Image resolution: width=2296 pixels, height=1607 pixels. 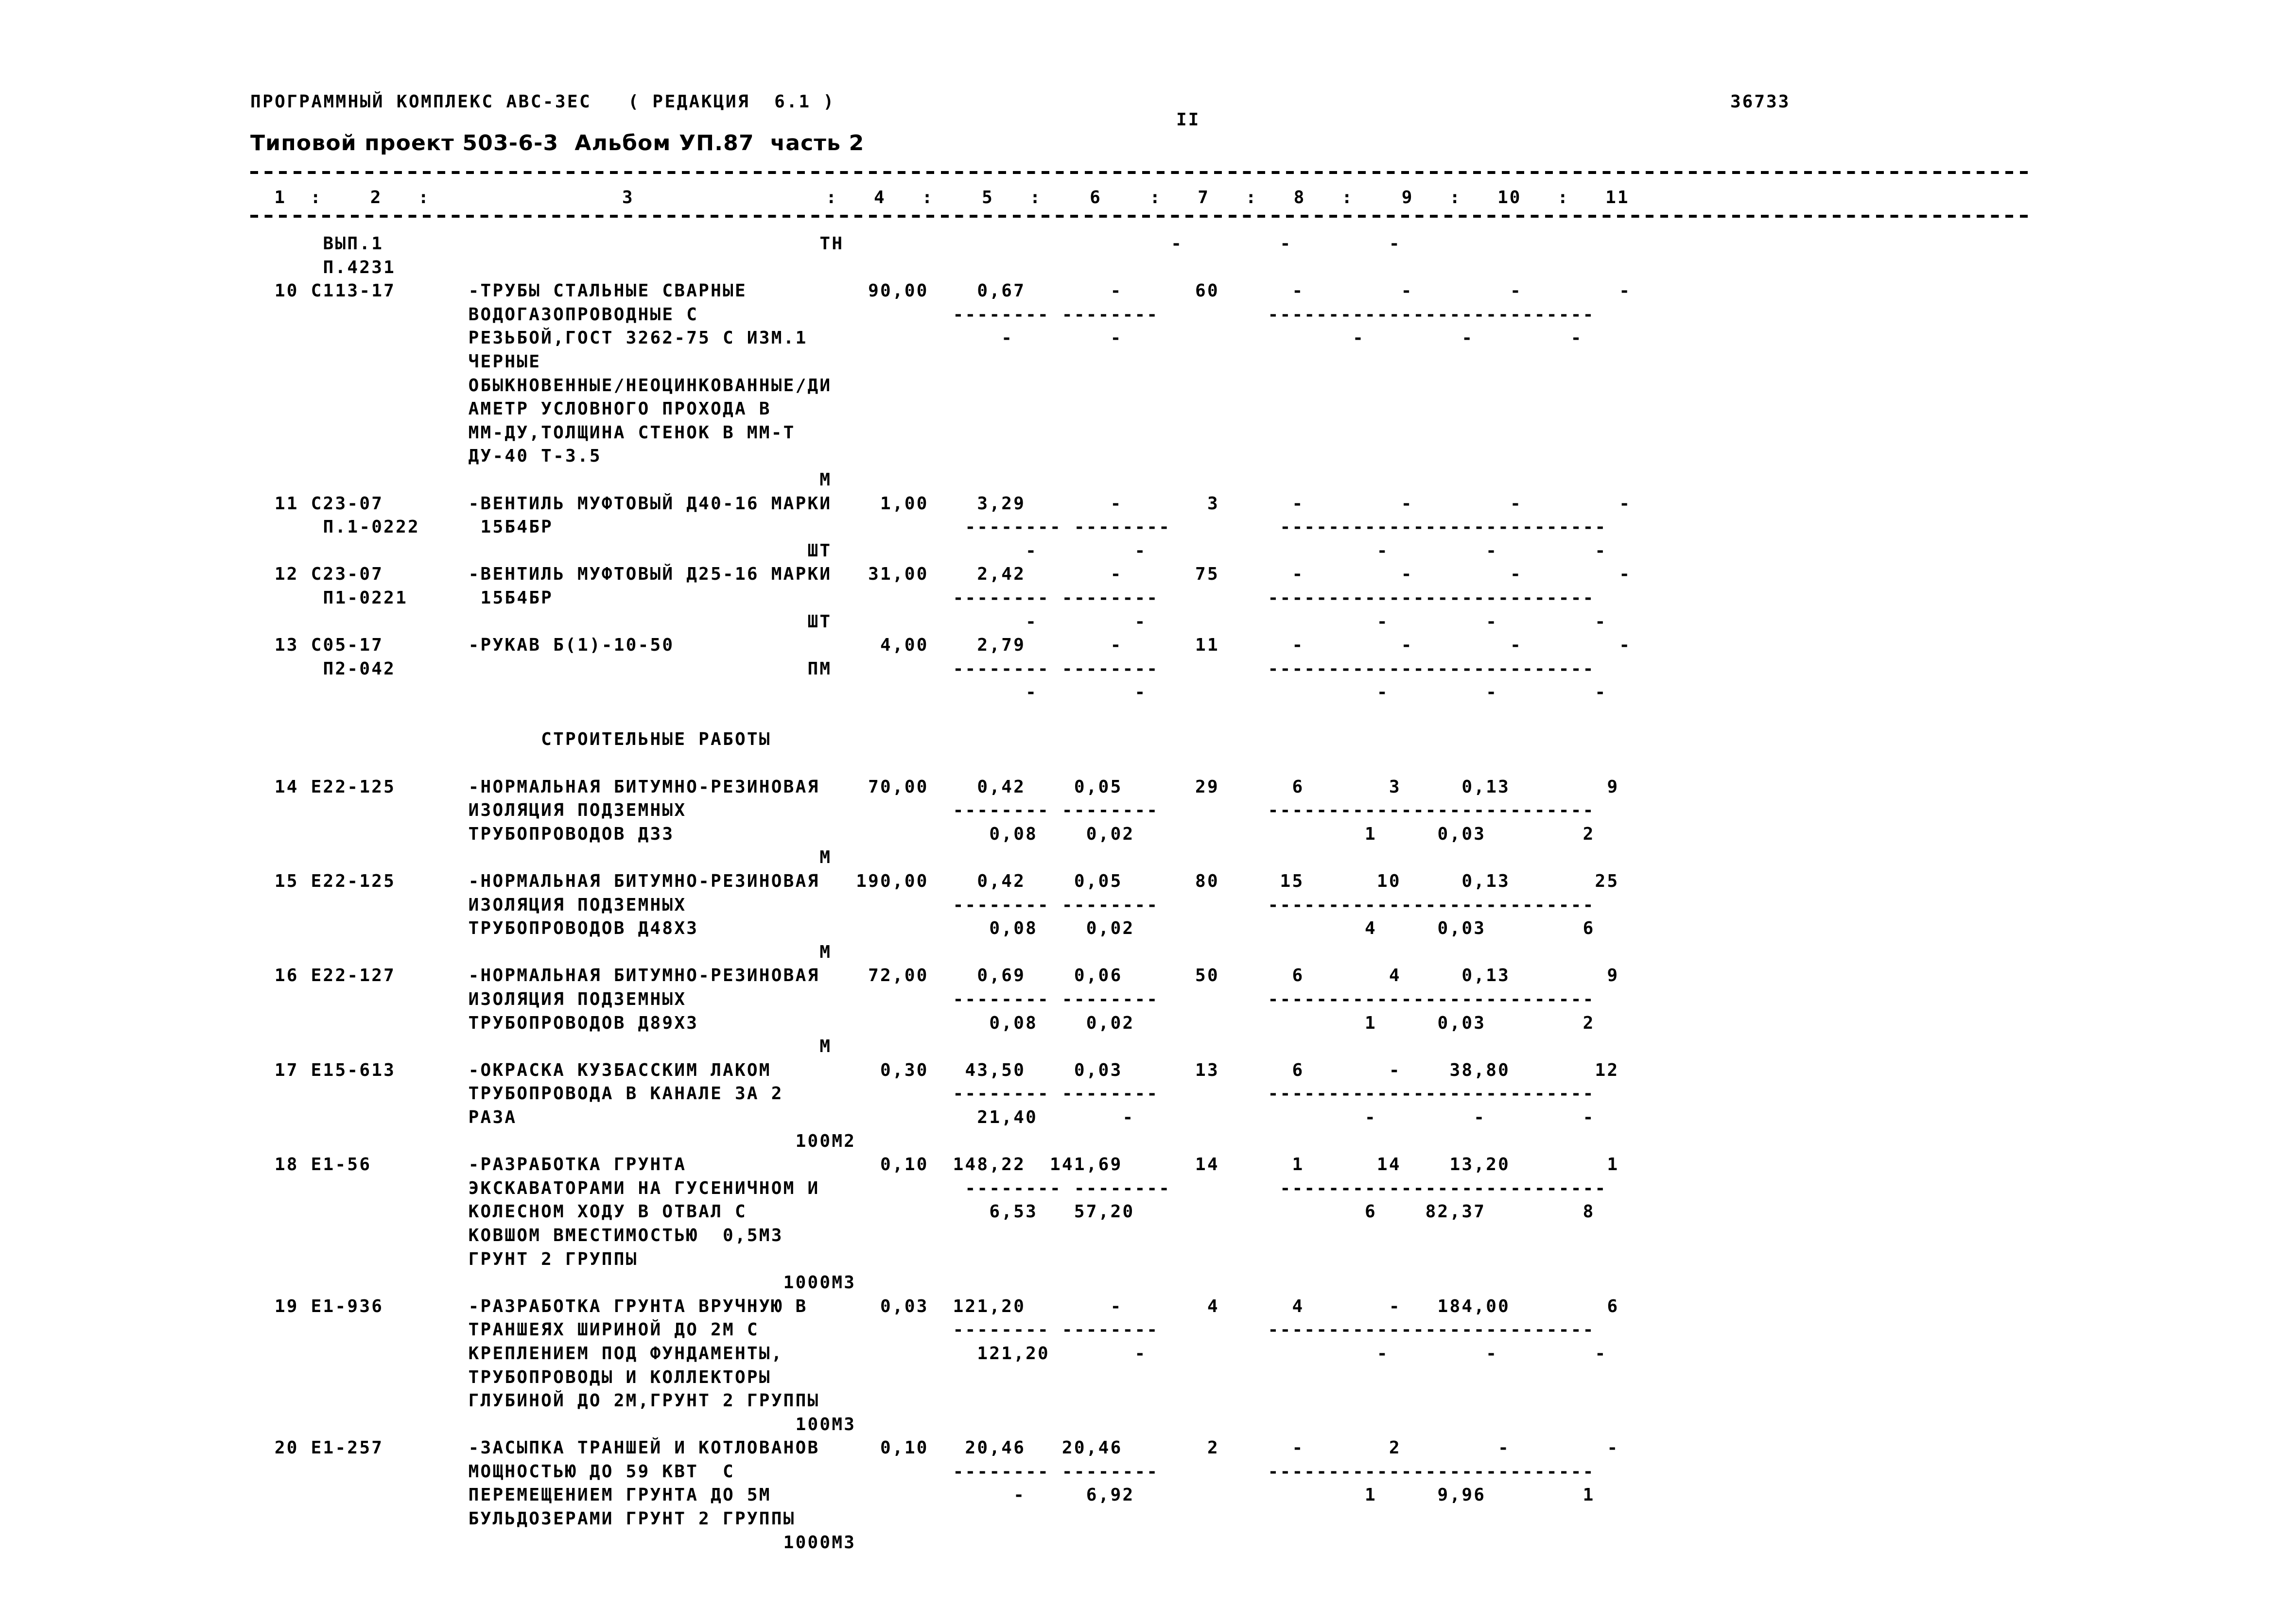 I want to click on table-row: СТРОИТЕЛЬНЫЕ РАБОТЫ, so click(x=510, y=739).